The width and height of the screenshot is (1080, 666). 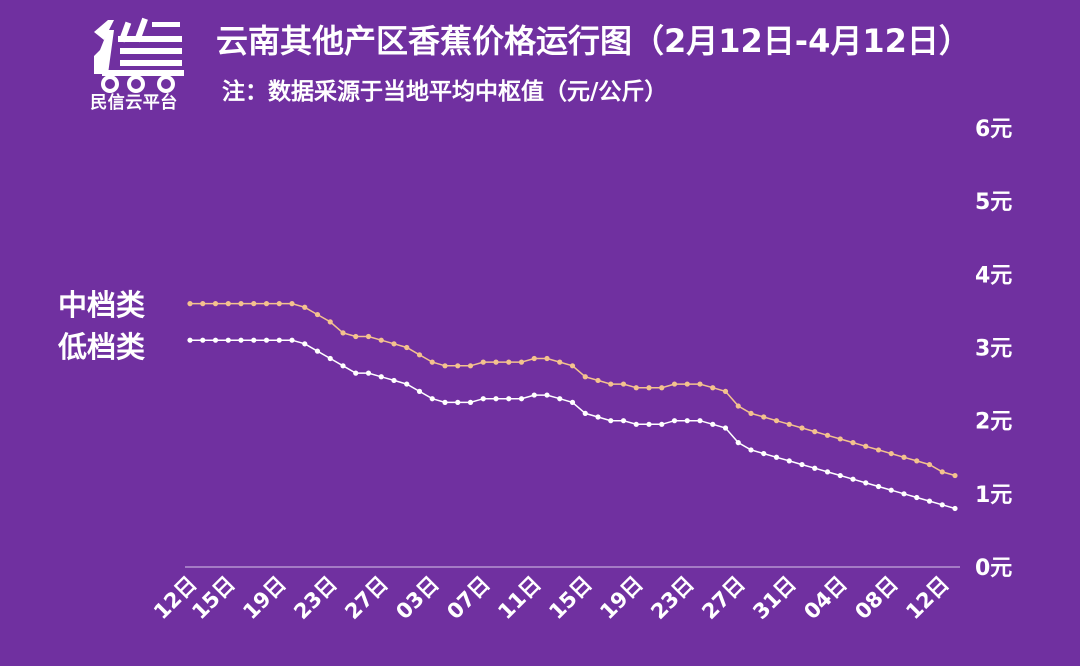 What do you see at coordinates (774, 598) in the screenshot?
I see `x-tick-label: 31日` at bounding box center [774, 598].